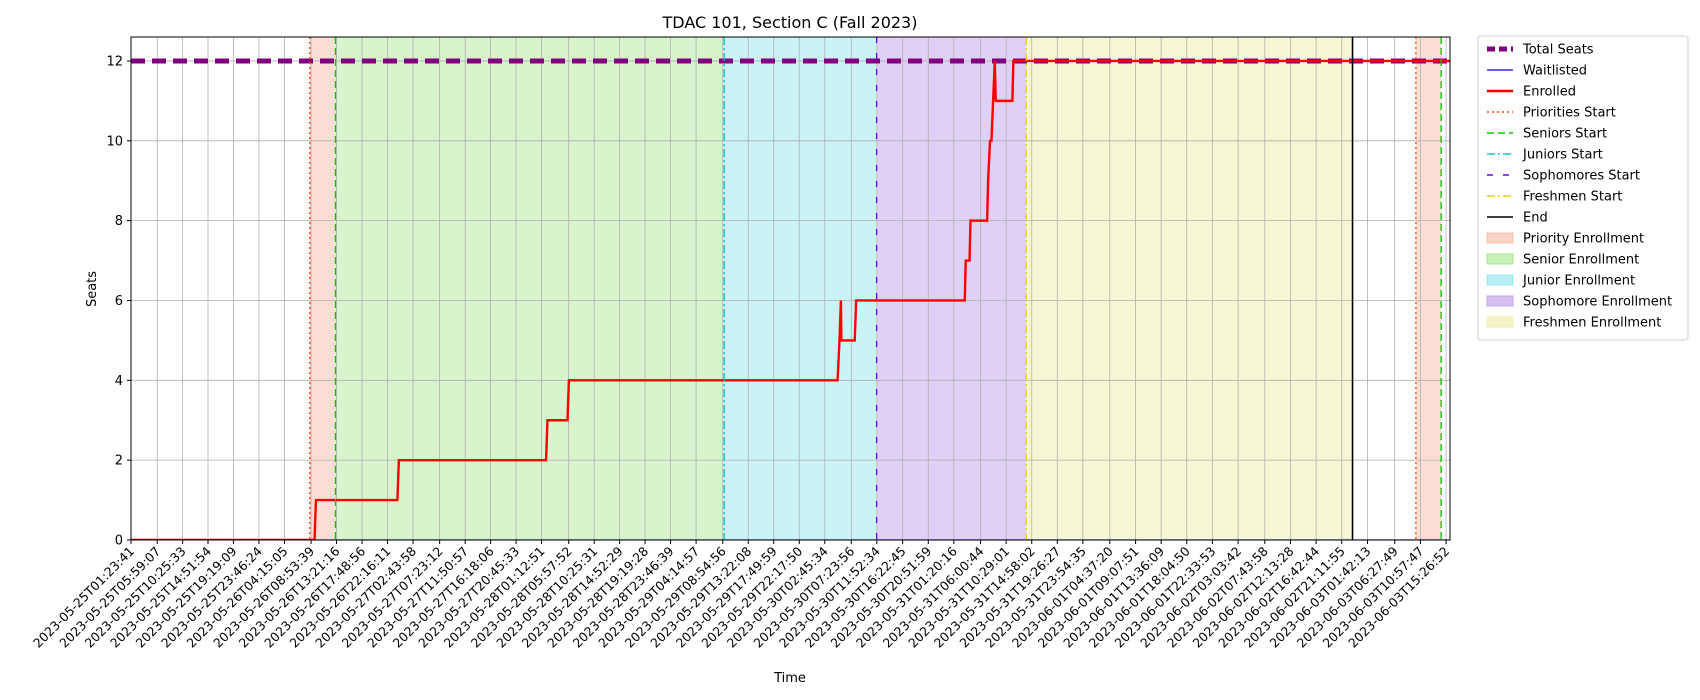  Describe the element at coordinates (119, 461) in the screenshot. I see `y-tick-label: 2` at that location.